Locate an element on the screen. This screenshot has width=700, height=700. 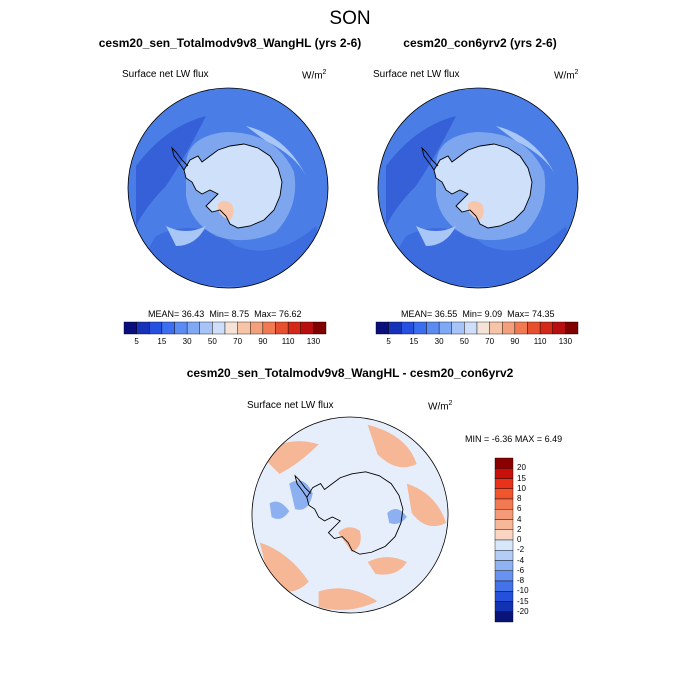
panel-3-colorbar-labels: 20 15 10 8 6 4 2 0 -2 -4 -6 -8 -10 -15 -20 is located at coordinates (532, 540).